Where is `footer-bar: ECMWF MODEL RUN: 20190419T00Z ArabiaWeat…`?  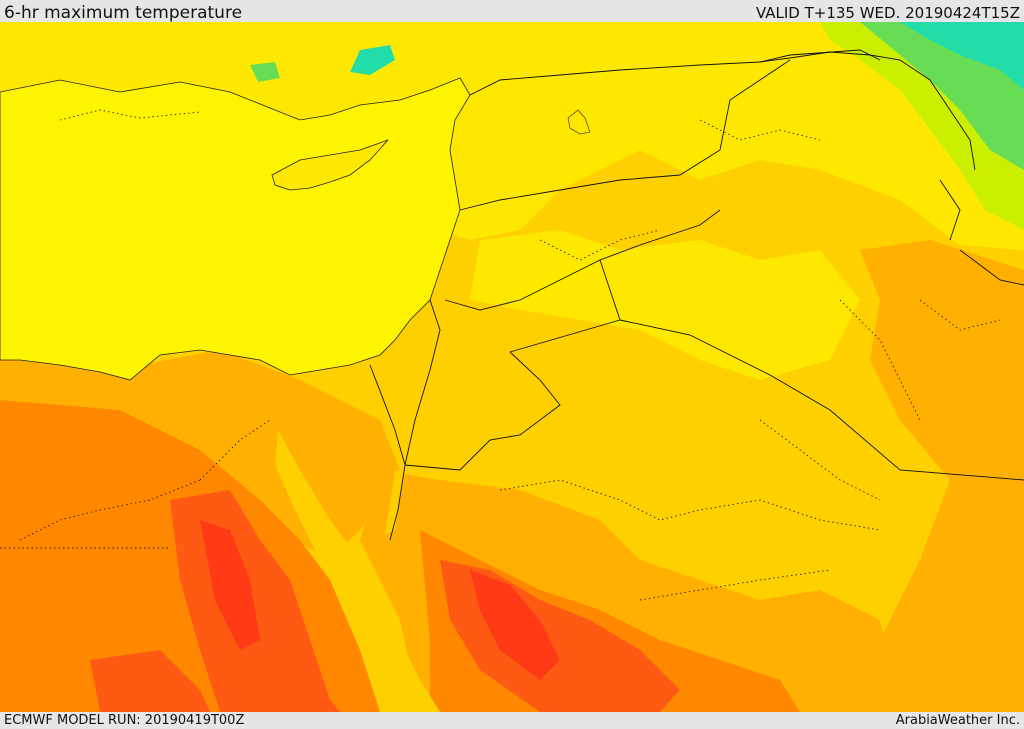 footer-bar: ECMWF MODEL RUN: 20190419T00Z ArabiaWeat… is located at coordinates (512, 720).